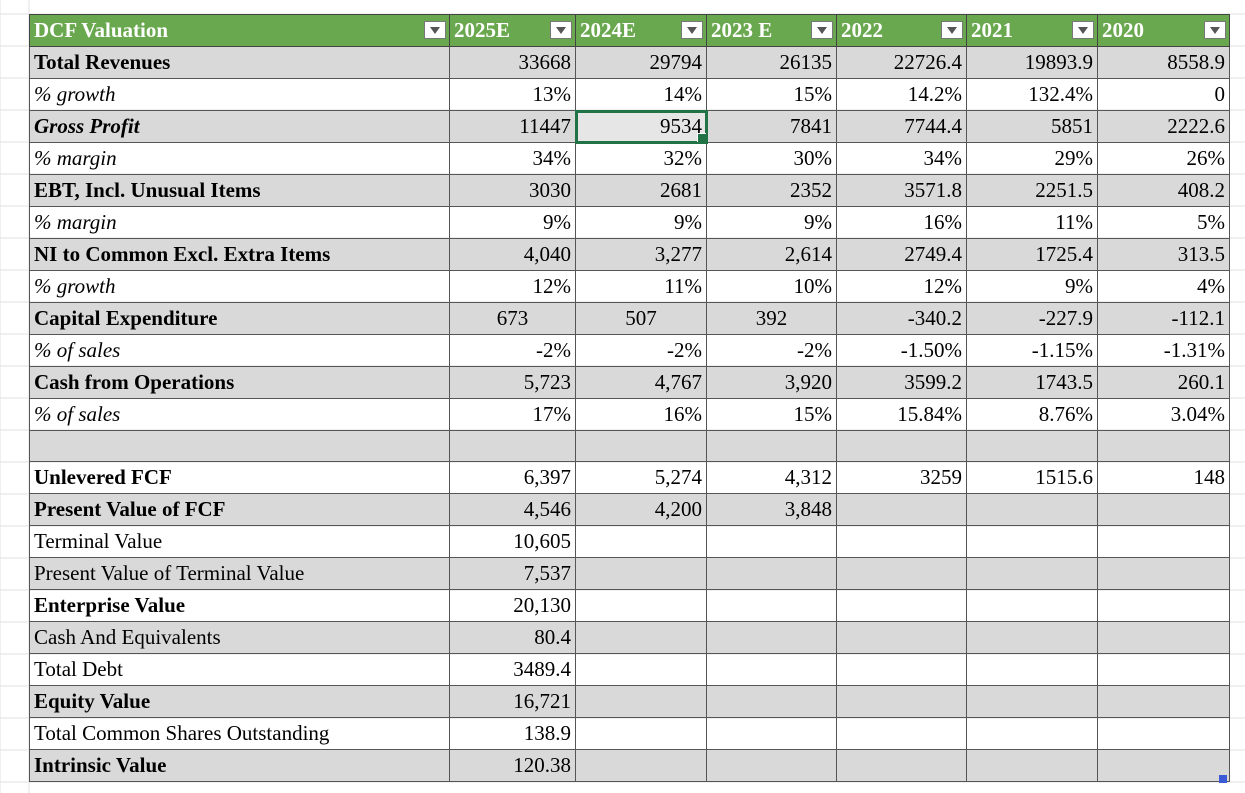 The width and height of the screenshot is (1245, 793). I want to click on value-cell: 5,274, so click(641, 477).